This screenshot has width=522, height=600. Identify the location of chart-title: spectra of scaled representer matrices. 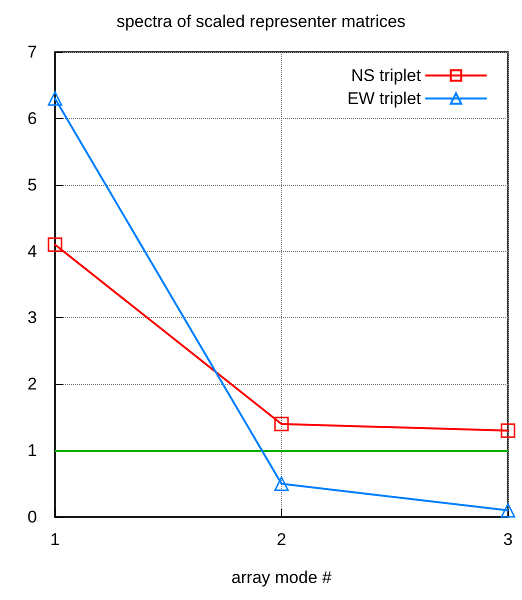
(261, 21).